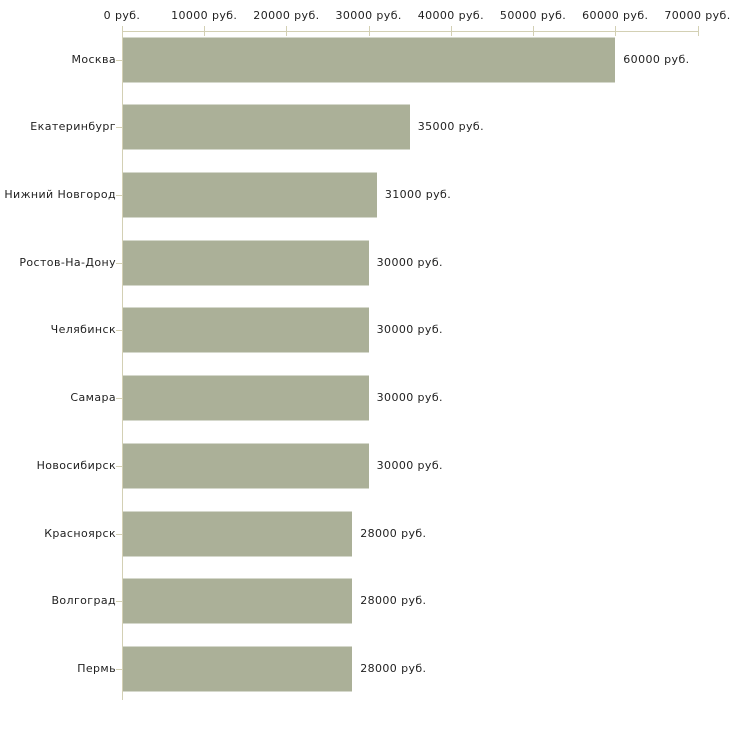  What do you see at coordinates (122, 363) in the screenshot?
I see `y-axis-line` at bounding box center [122, 363].